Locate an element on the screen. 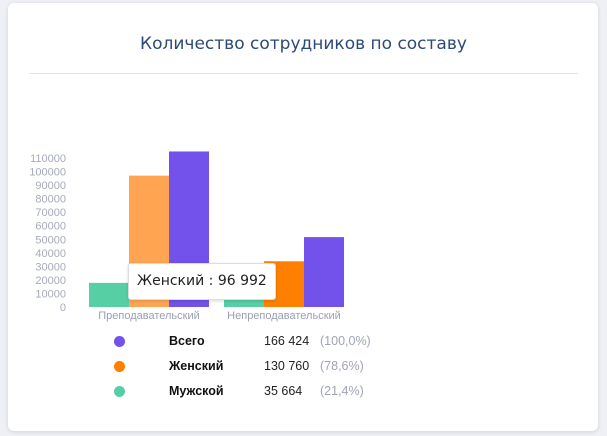 The height and width of the screenshot is (436, 607). title-divider is located at coordinates (303, 73).